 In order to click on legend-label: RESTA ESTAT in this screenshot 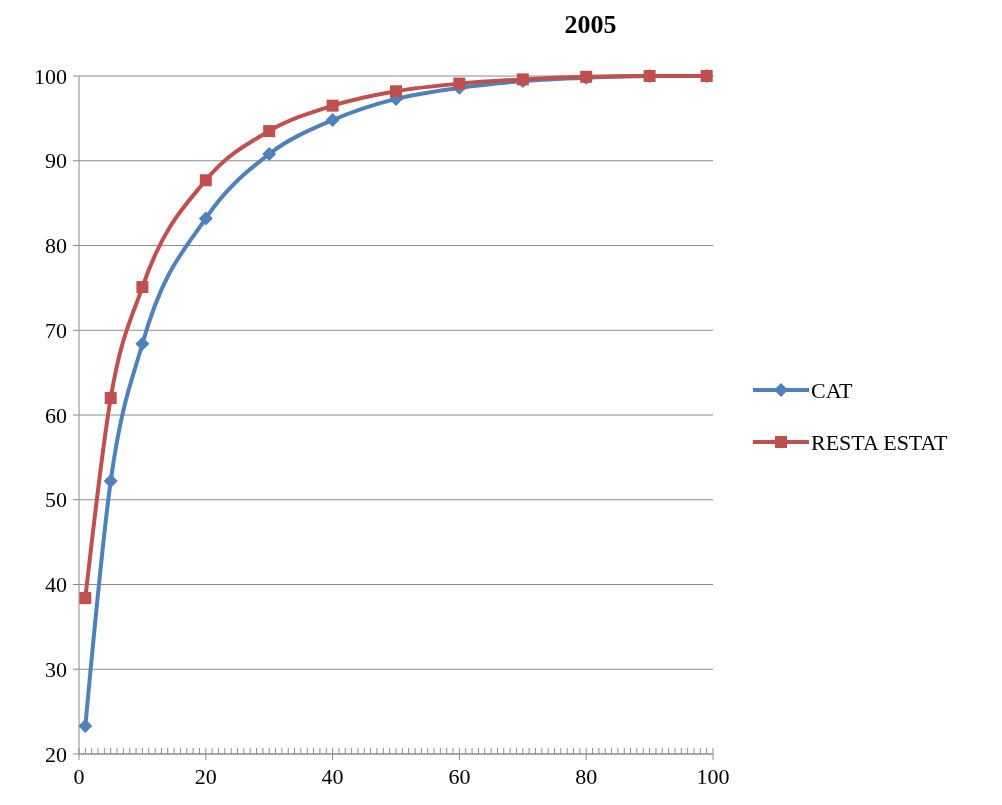, I will do `click(879, 442)`.